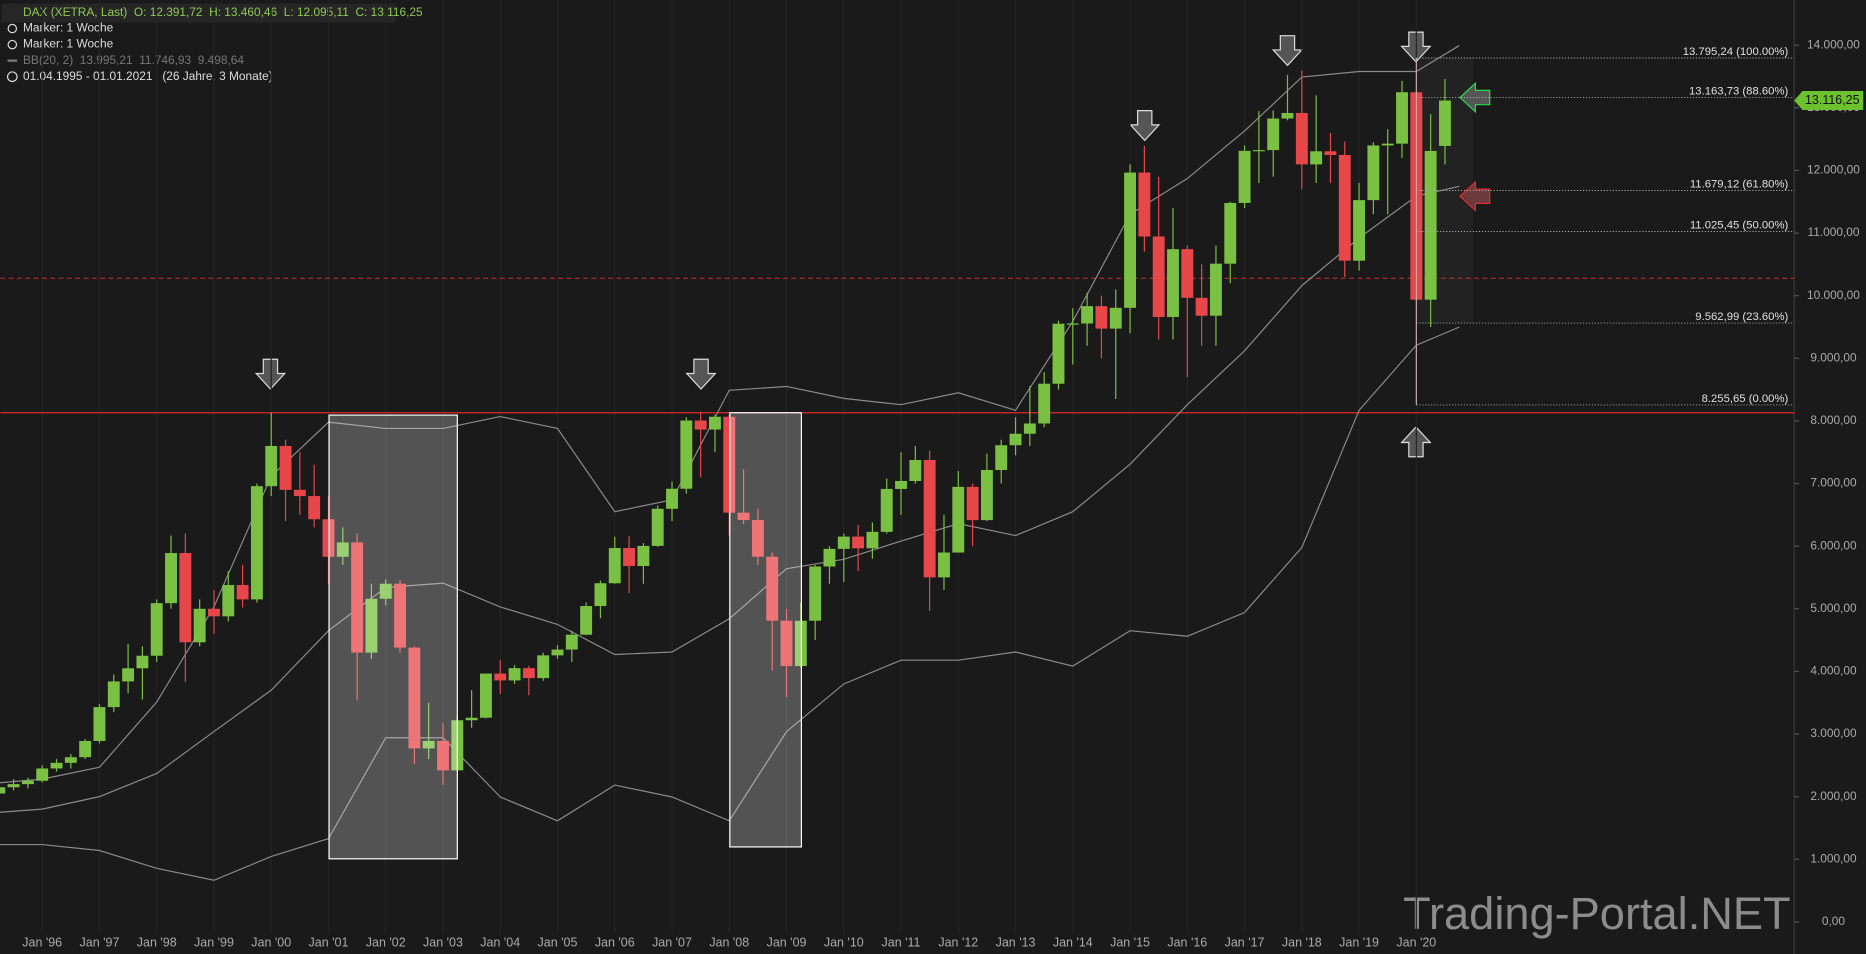 This screenshot has height=954, width=1866. Describe the element at coordinates (1597, 913) in the screenshot. I see `watermark: Trading-Portal.NET` at that location.